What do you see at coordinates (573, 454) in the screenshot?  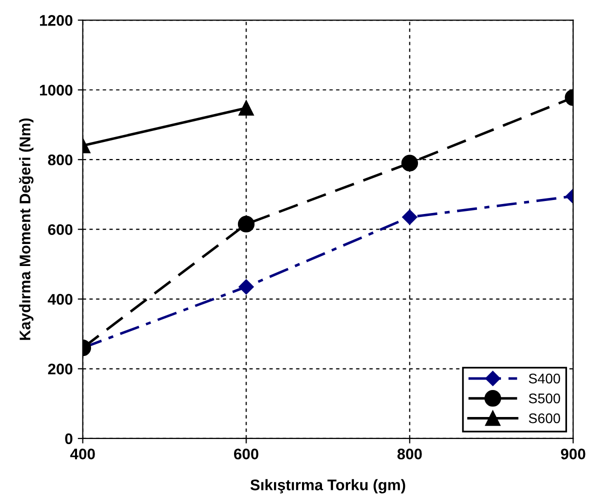 I see `x-tick-label: 900` at bounding box center [573, 454].